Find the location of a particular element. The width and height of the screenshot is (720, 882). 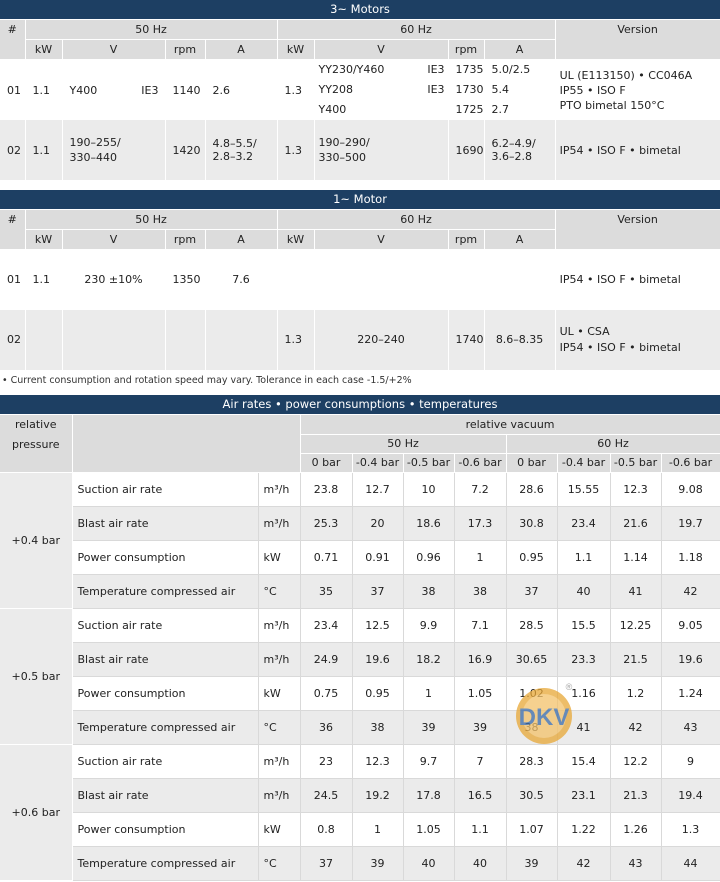

value-cell: 9.05 is located at coordinates (690, 625).